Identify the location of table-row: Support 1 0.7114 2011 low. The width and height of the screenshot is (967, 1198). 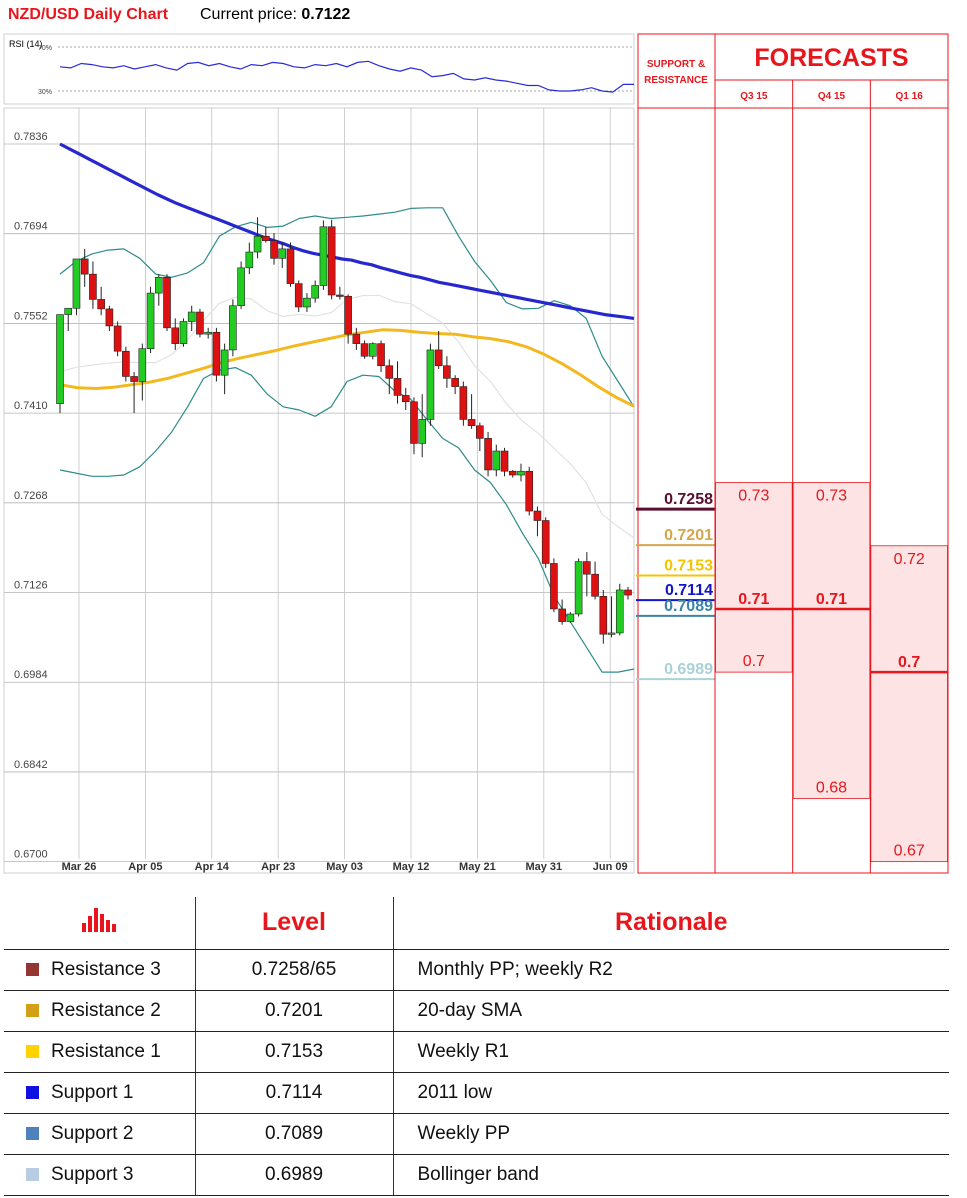
(476, 1093).